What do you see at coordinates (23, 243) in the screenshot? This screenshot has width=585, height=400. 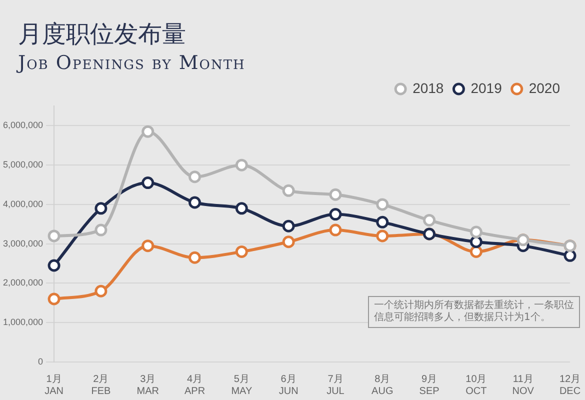 I see `y-tick-label: 3,000,000` at bounding box center [23, 243].